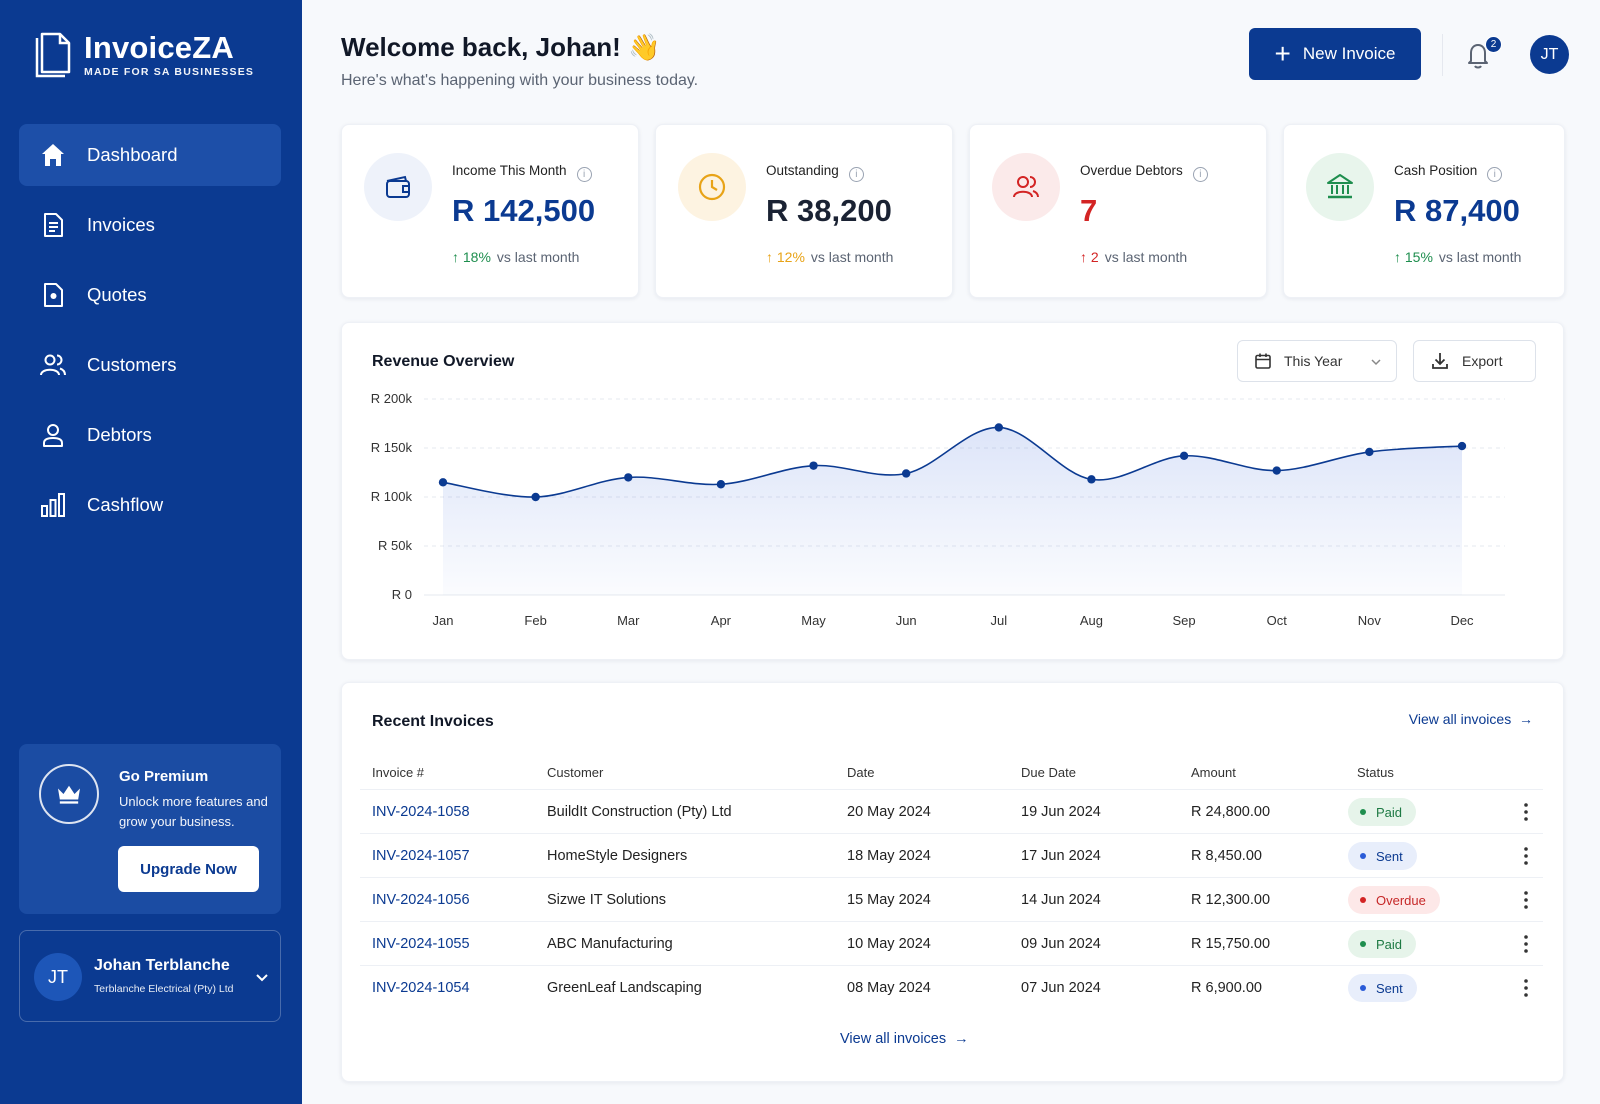 Image resolution: width=1600 pixels, height=1104 pixels. What do you see at coordinates (1226, 988) in the screenshot?
I see `amount-cell: R 6,900.00` at bounding box center [1226, 988].